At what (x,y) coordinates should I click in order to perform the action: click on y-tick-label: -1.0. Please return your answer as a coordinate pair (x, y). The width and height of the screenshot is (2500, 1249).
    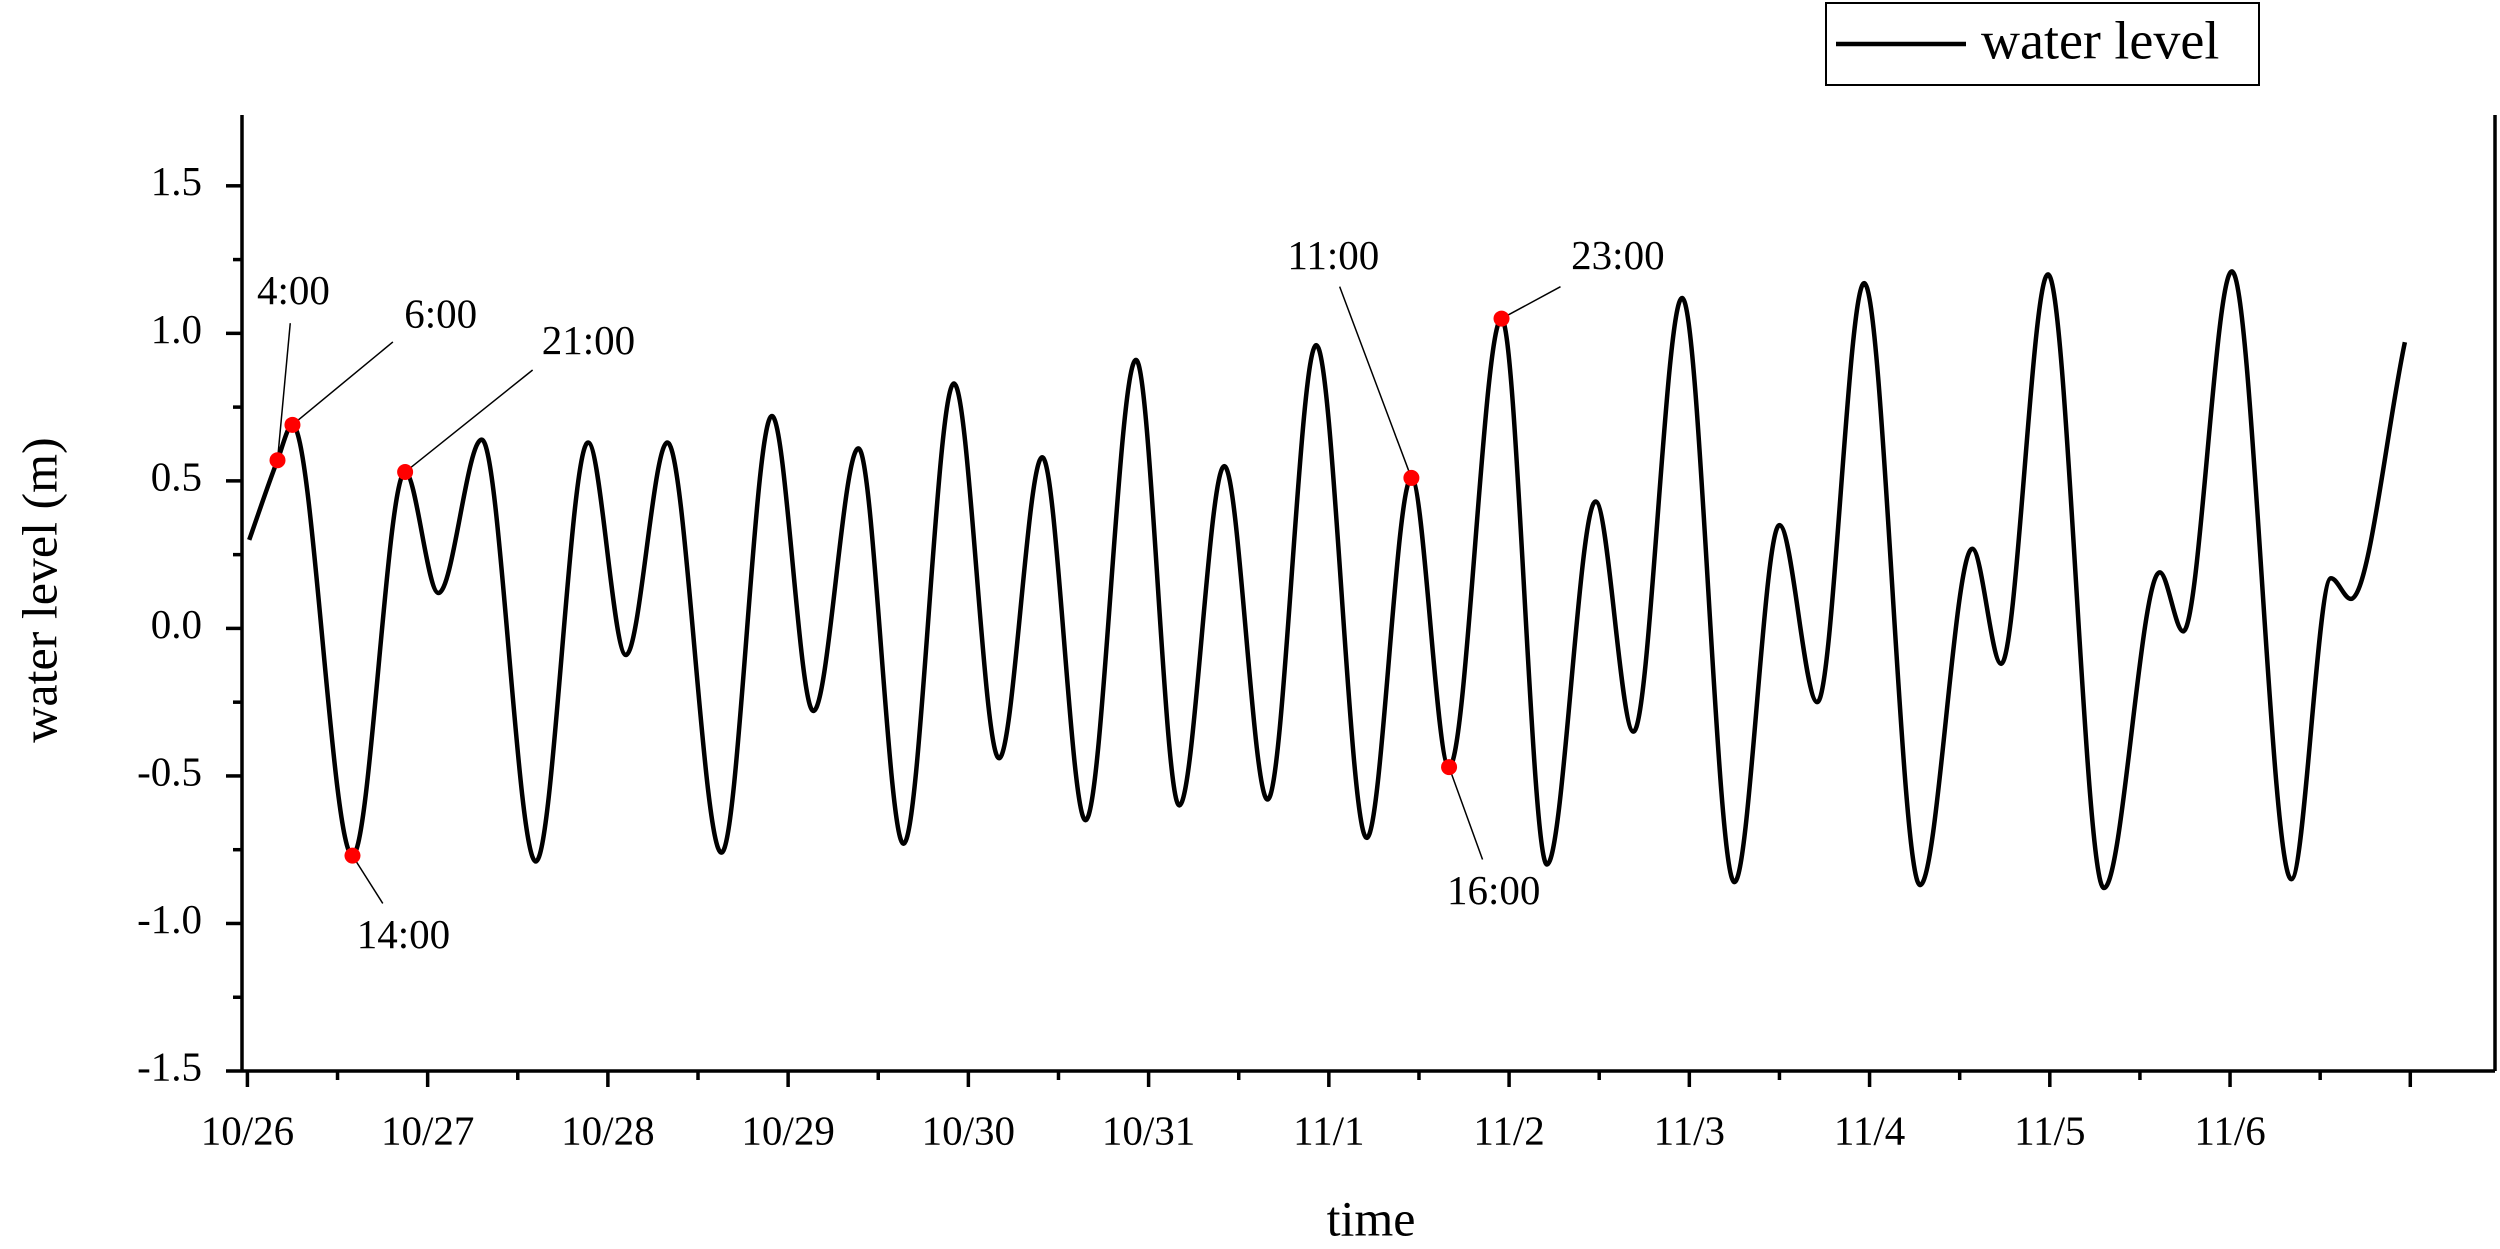
    Looking at the image, I should click on (169, 919).